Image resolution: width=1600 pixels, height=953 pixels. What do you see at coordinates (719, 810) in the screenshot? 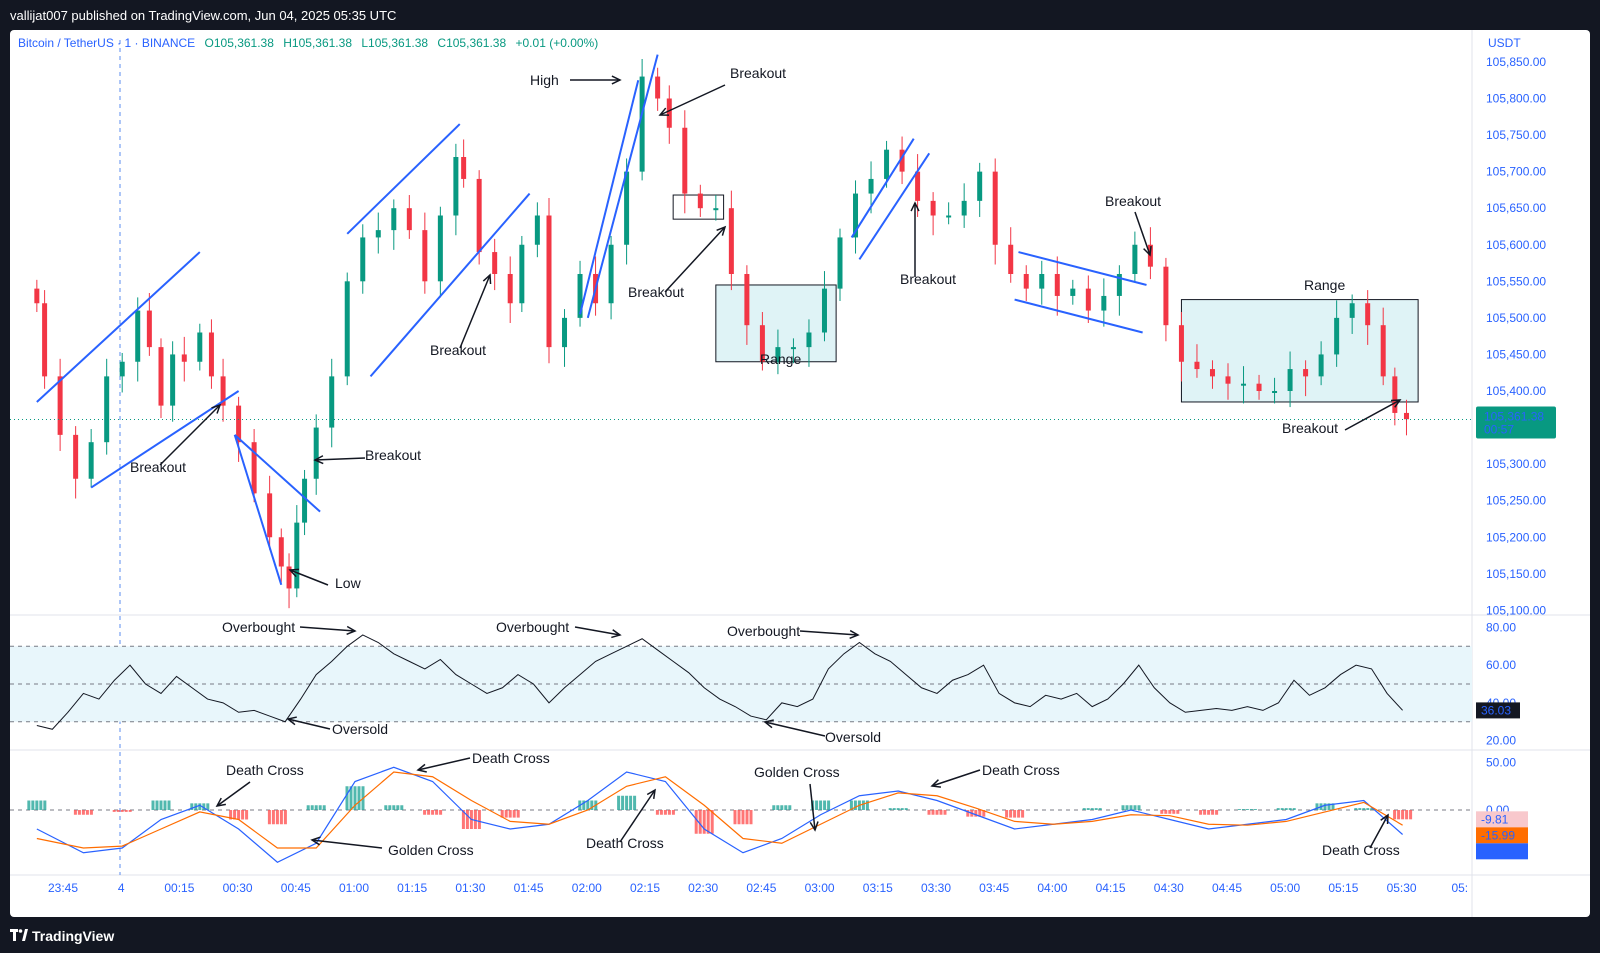
I see `signal-line` at bounding box center [719, 810].